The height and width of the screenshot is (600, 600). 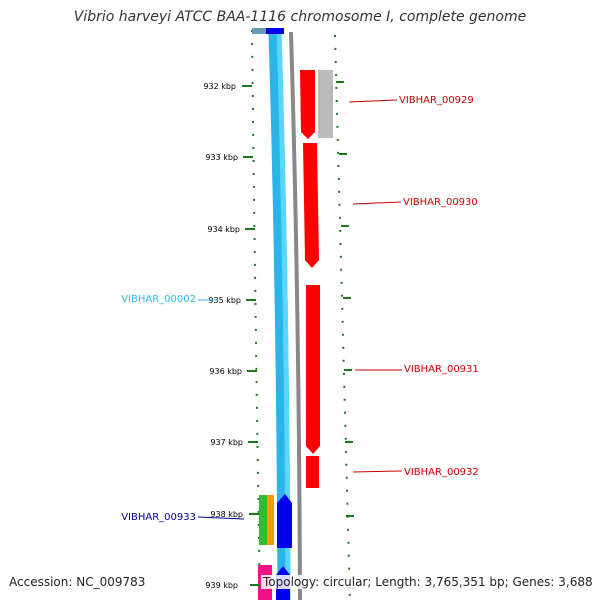 I want to click on gene-label-vibhar-00933: VIBHAR_00933, so click(x=158, y=517).